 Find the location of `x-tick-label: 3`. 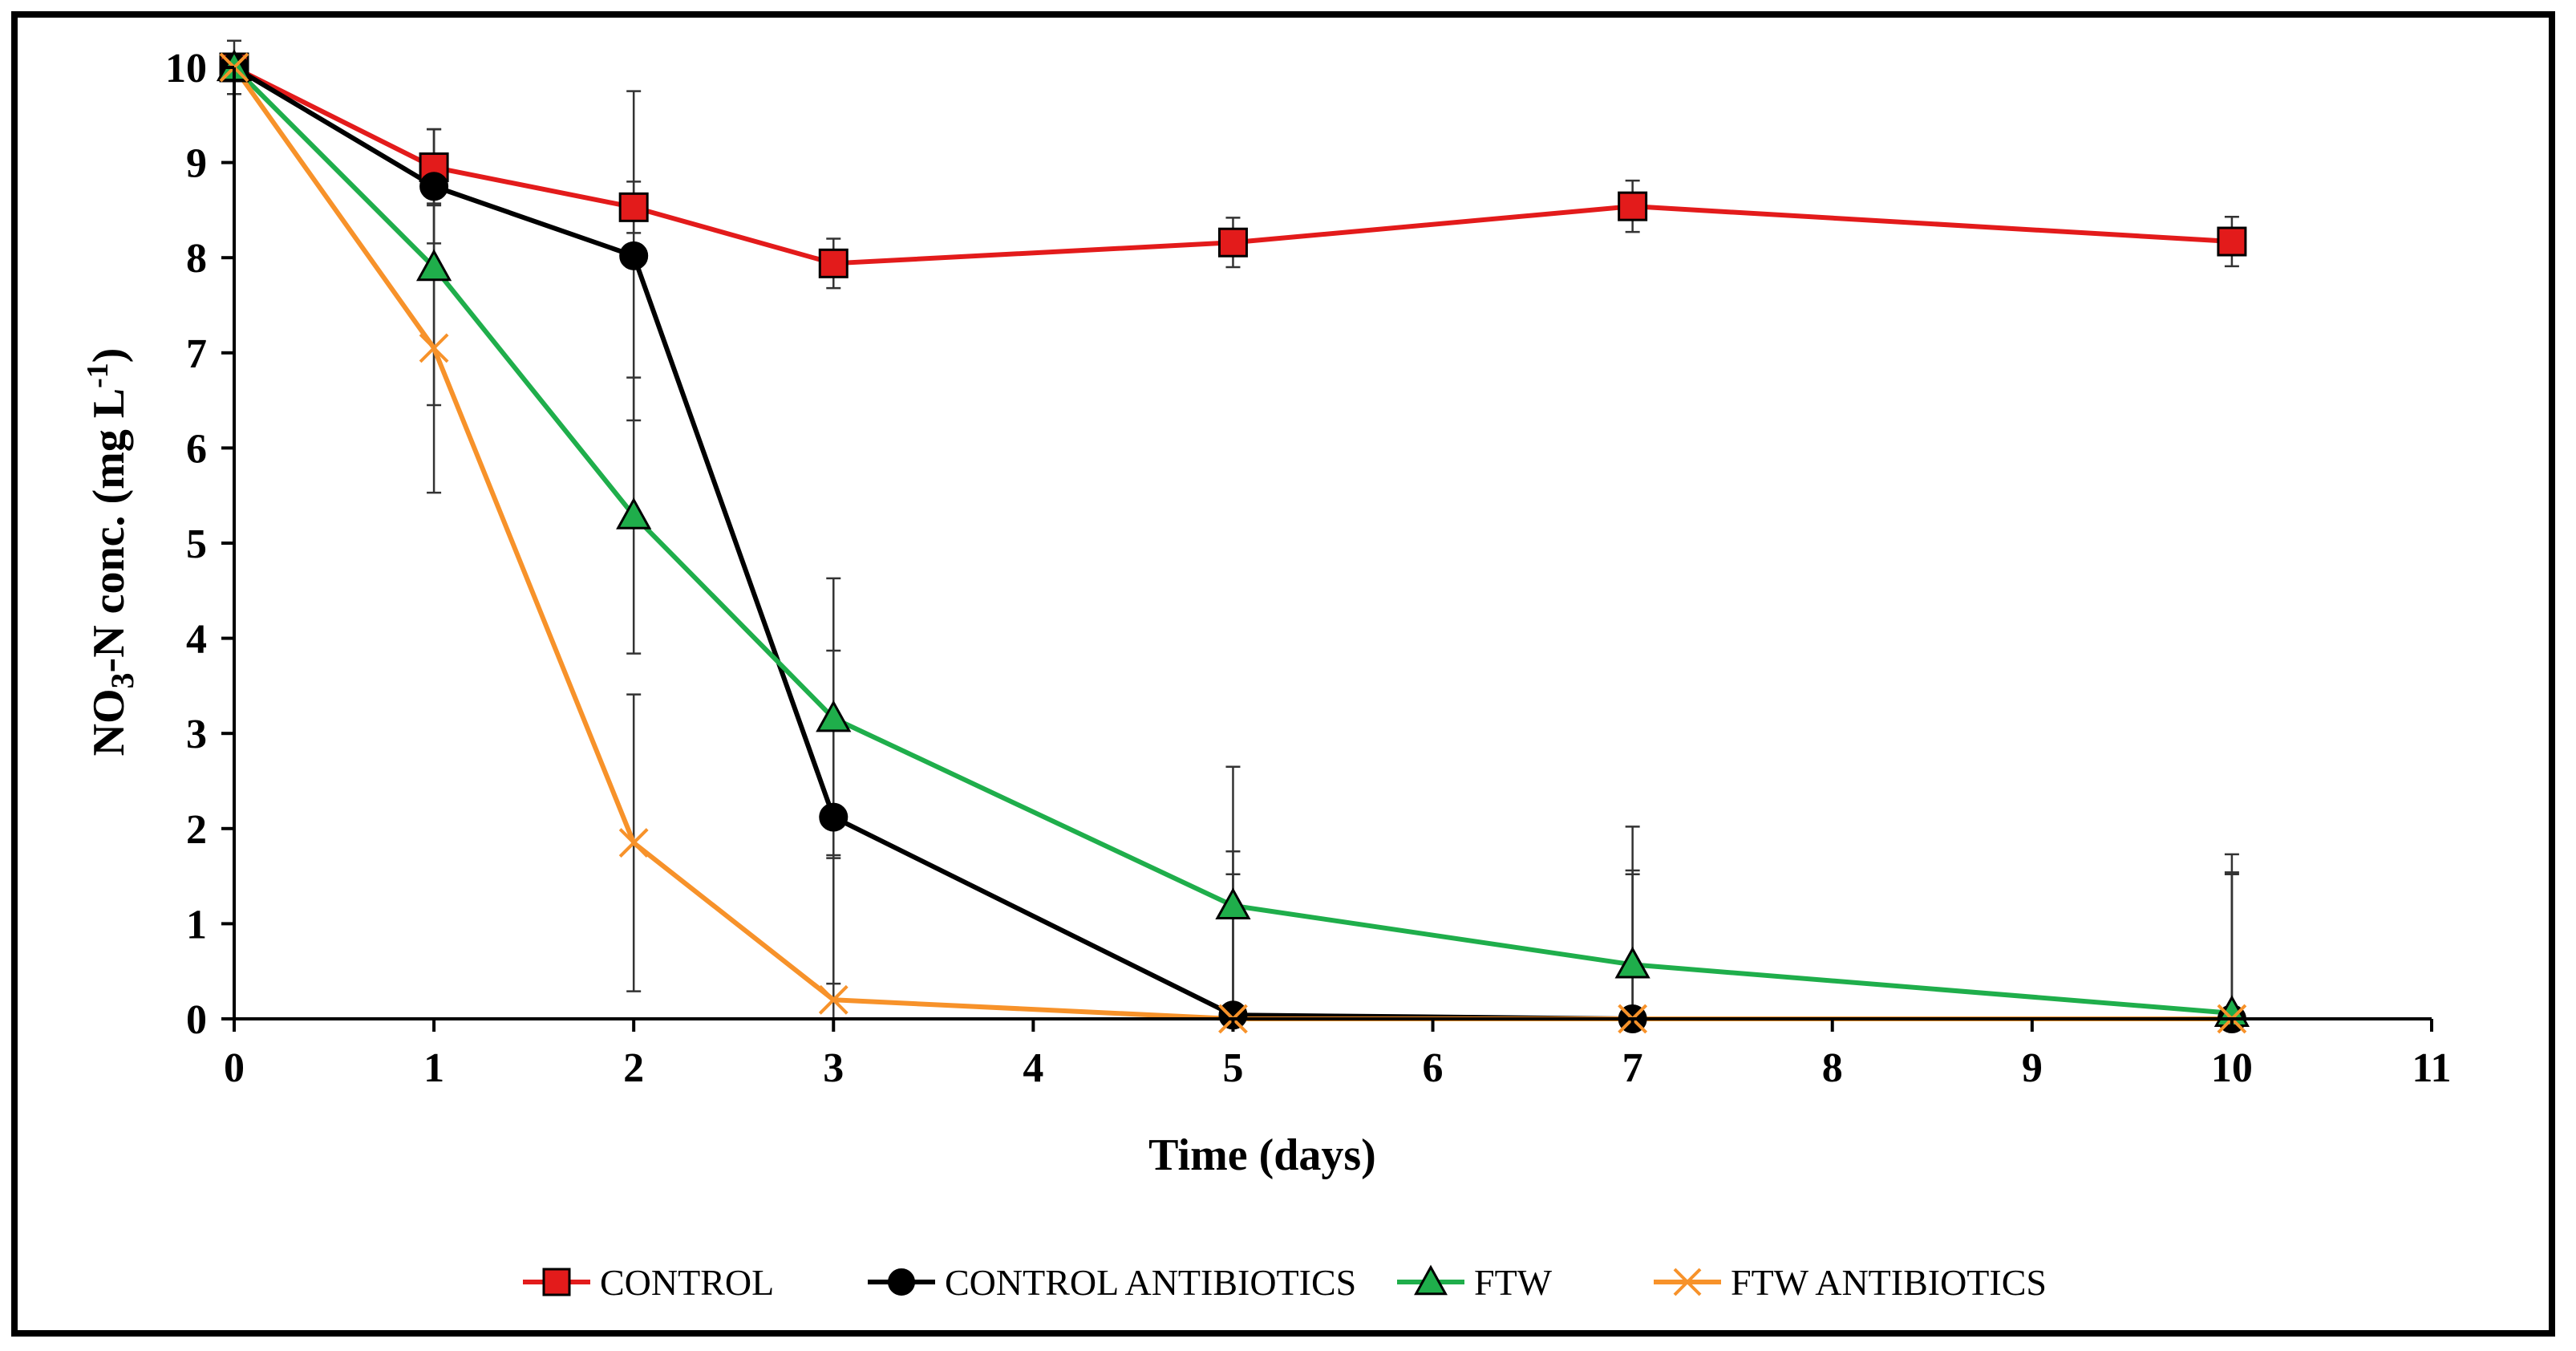

x-tick-label: 3 is located at coordinates (833, 1068).